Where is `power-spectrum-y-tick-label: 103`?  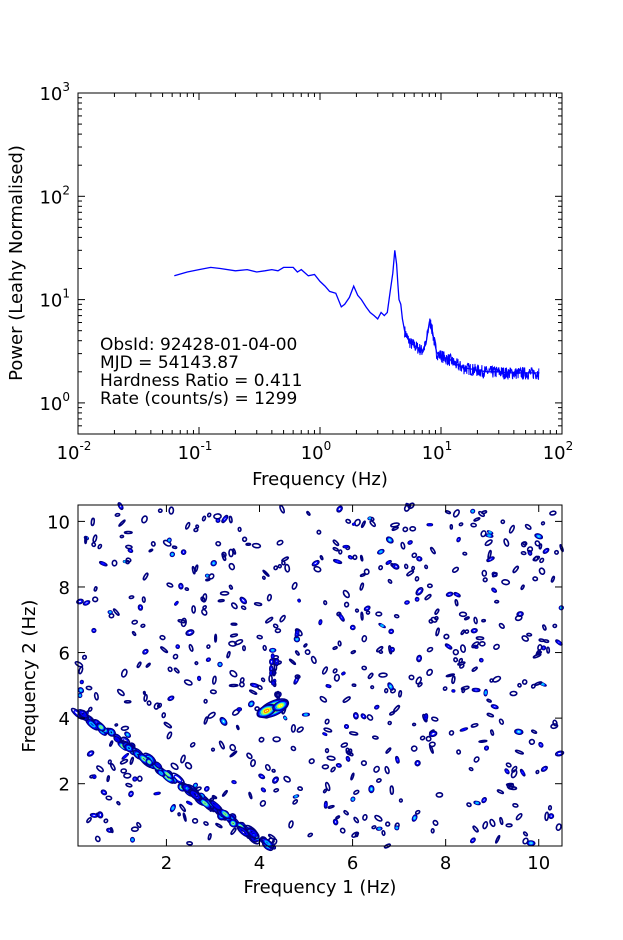
power-spectrum-y-tick-label: 103 is located at coordinates (54, 92).